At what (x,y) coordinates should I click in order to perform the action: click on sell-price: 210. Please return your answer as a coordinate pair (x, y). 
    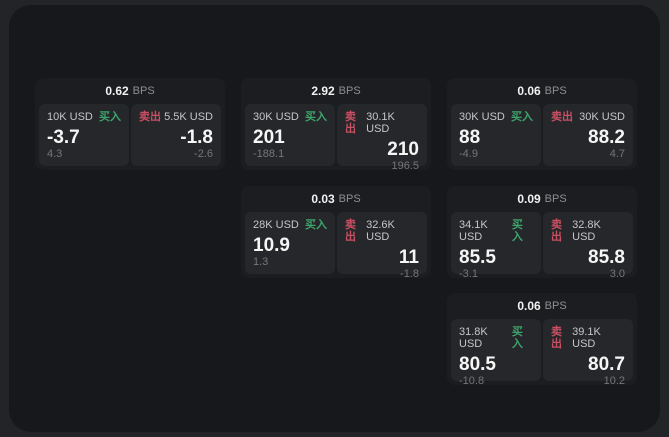
    Looking at the image, I should click on (403, 149).